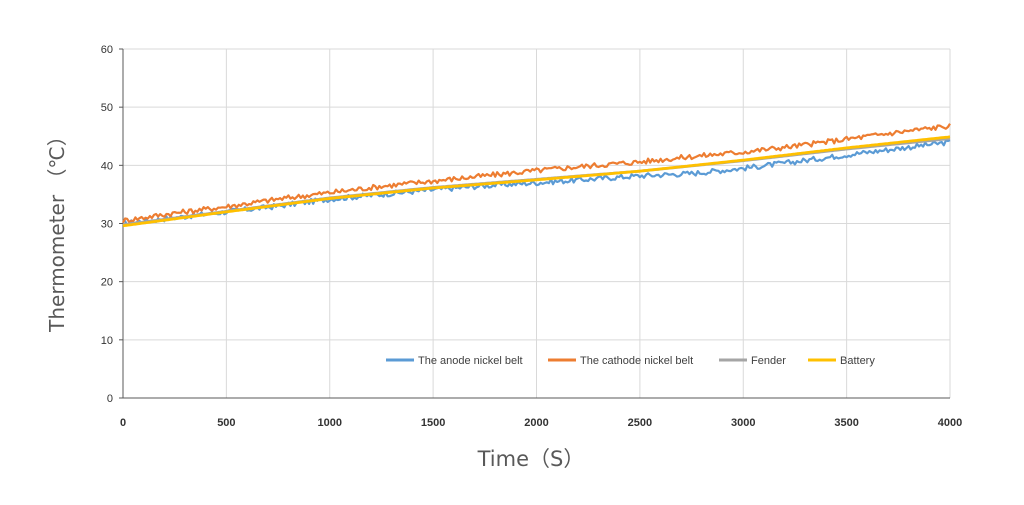 Image resolution: width=1024 pixels, height=505 pixels. I want to click on y-tick-label: 10, so click(107, 341).